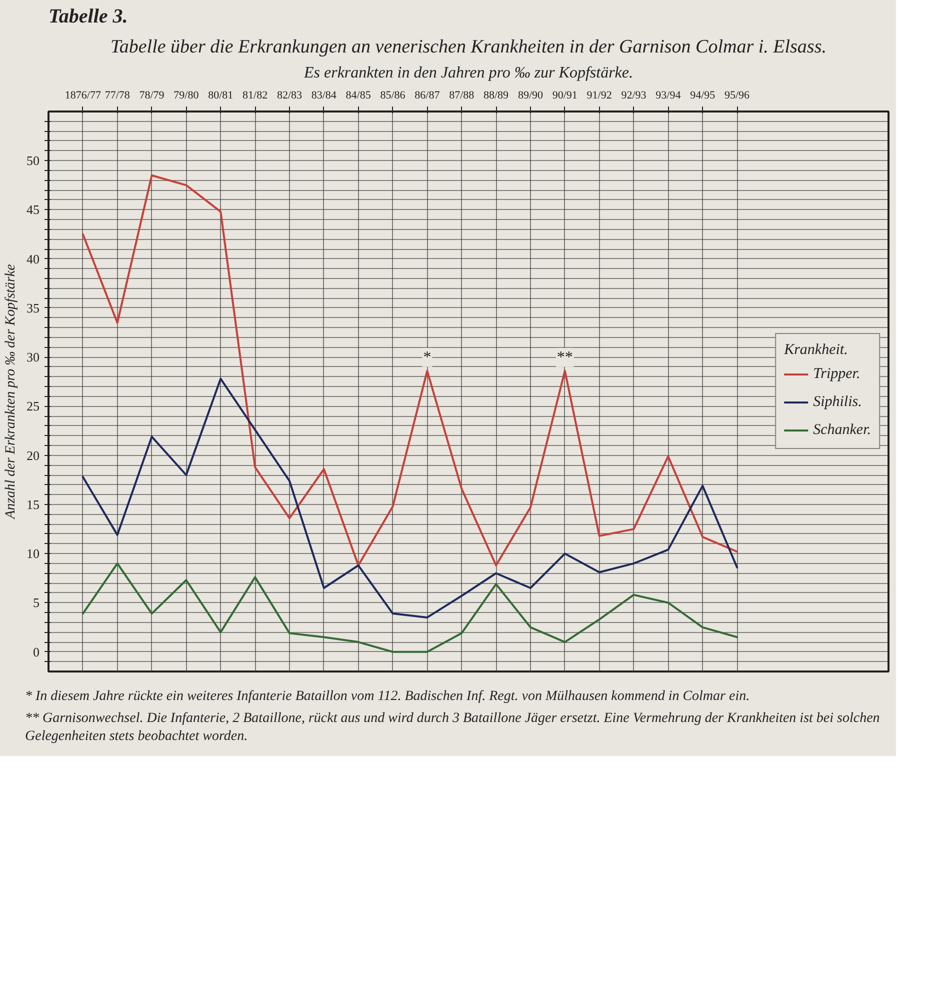  I want to click on x-tick-label: 93/94, so click(669, 96).